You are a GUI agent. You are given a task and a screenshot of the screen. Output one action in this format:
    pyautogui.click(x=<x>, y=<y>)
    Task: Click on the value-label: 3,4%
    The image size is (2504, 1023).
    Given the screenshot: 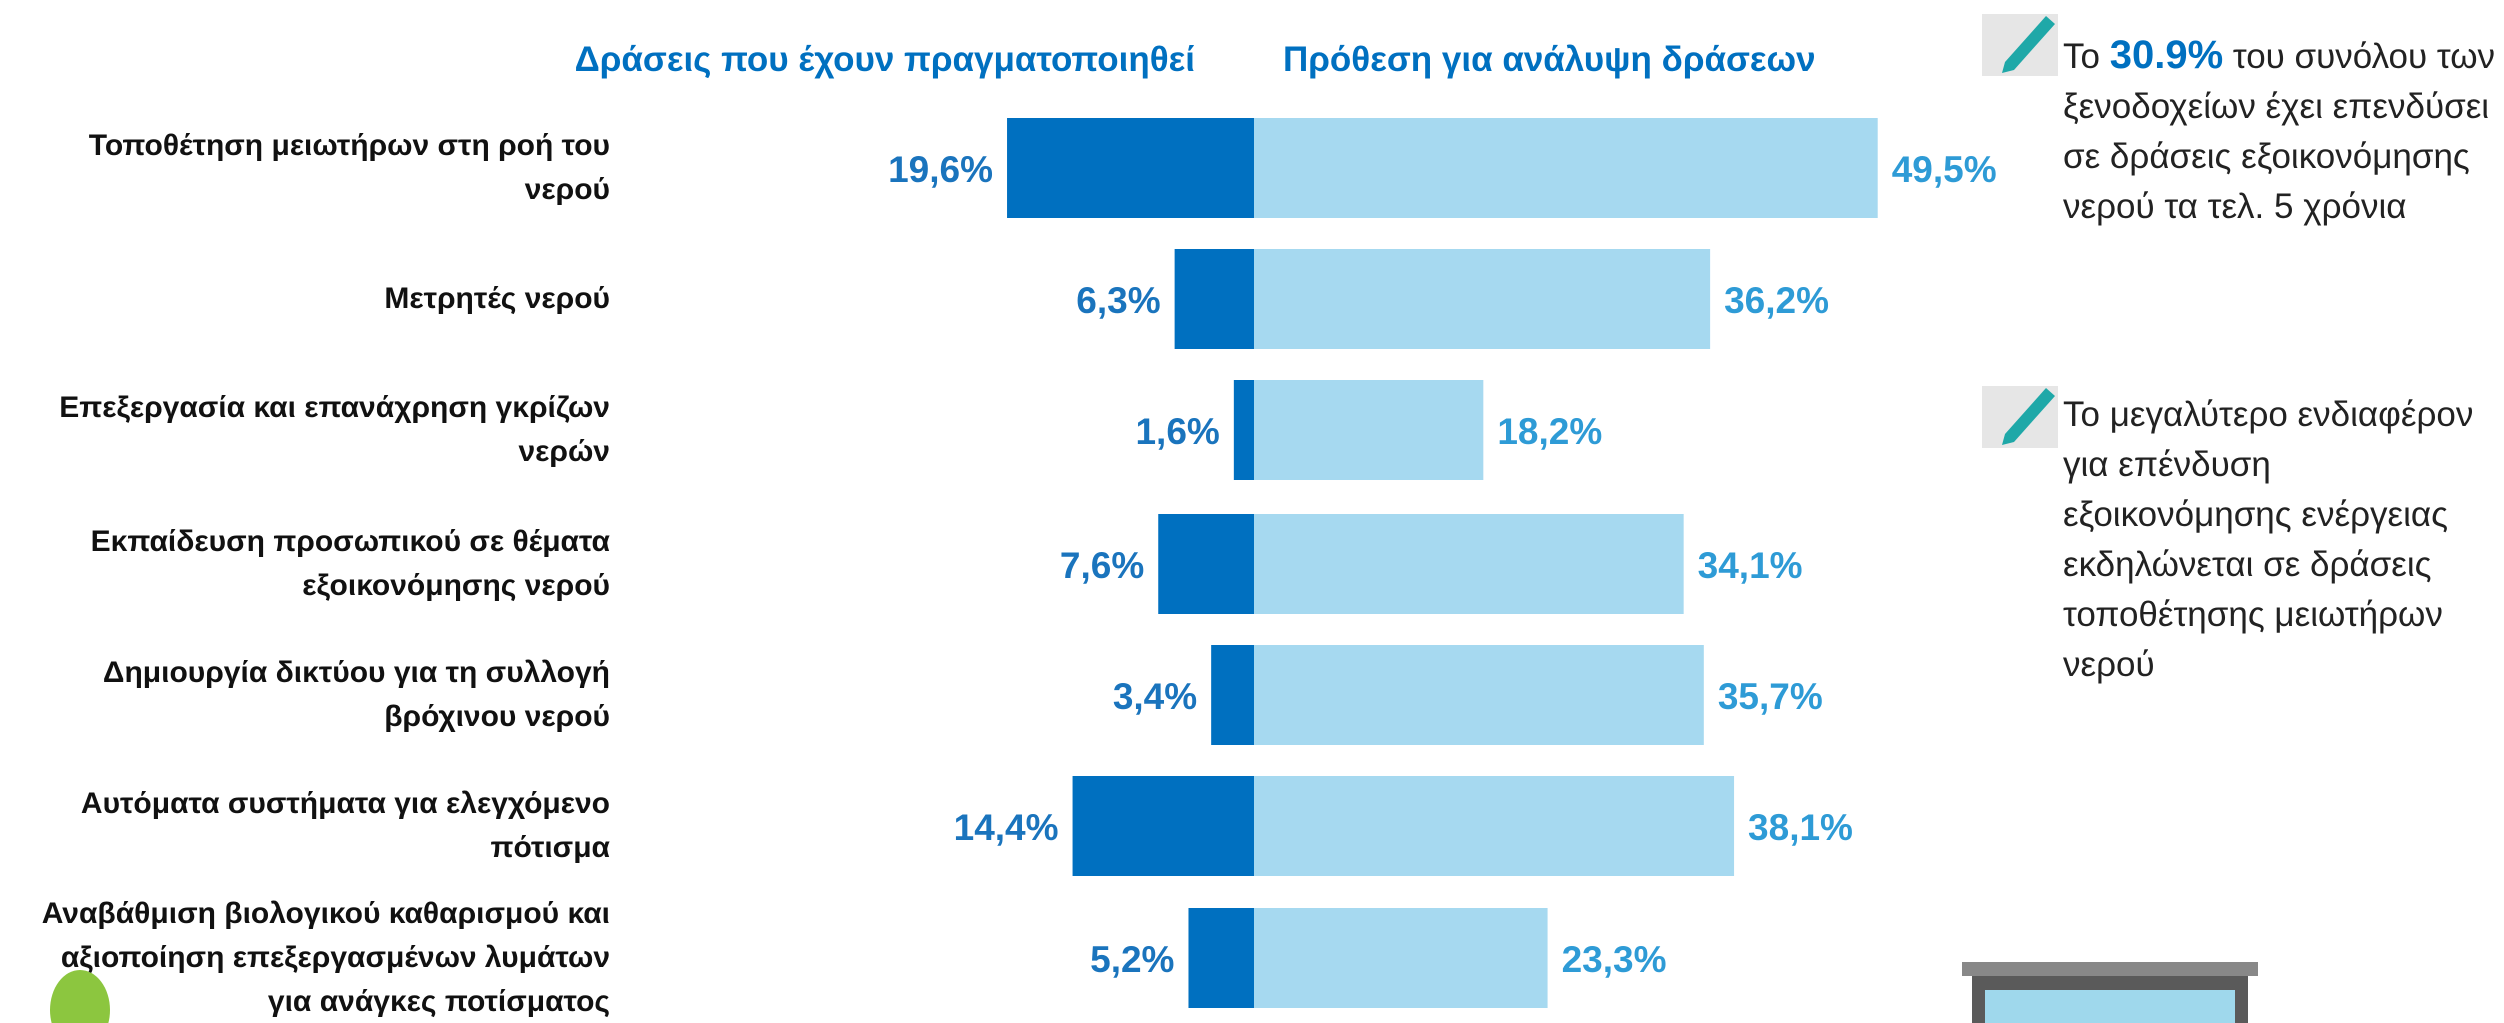 What is the action you would take?
    pyautogui.click(x=1155, y=696)
    